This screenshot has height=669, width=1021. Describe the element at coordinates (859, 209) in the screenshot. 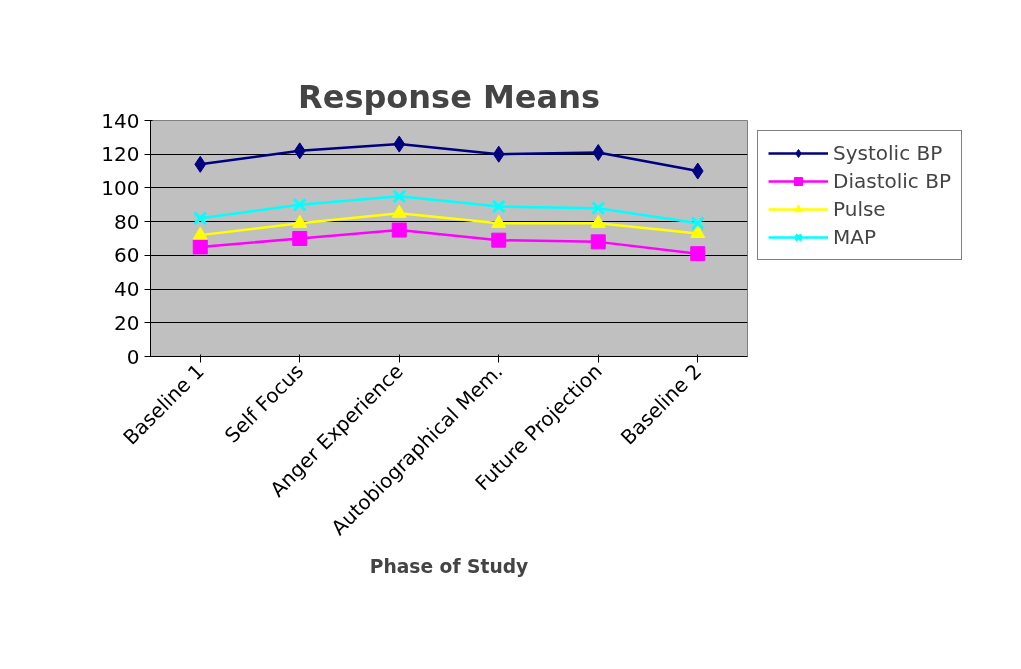

I see `legend-label: Pulse` at that location.